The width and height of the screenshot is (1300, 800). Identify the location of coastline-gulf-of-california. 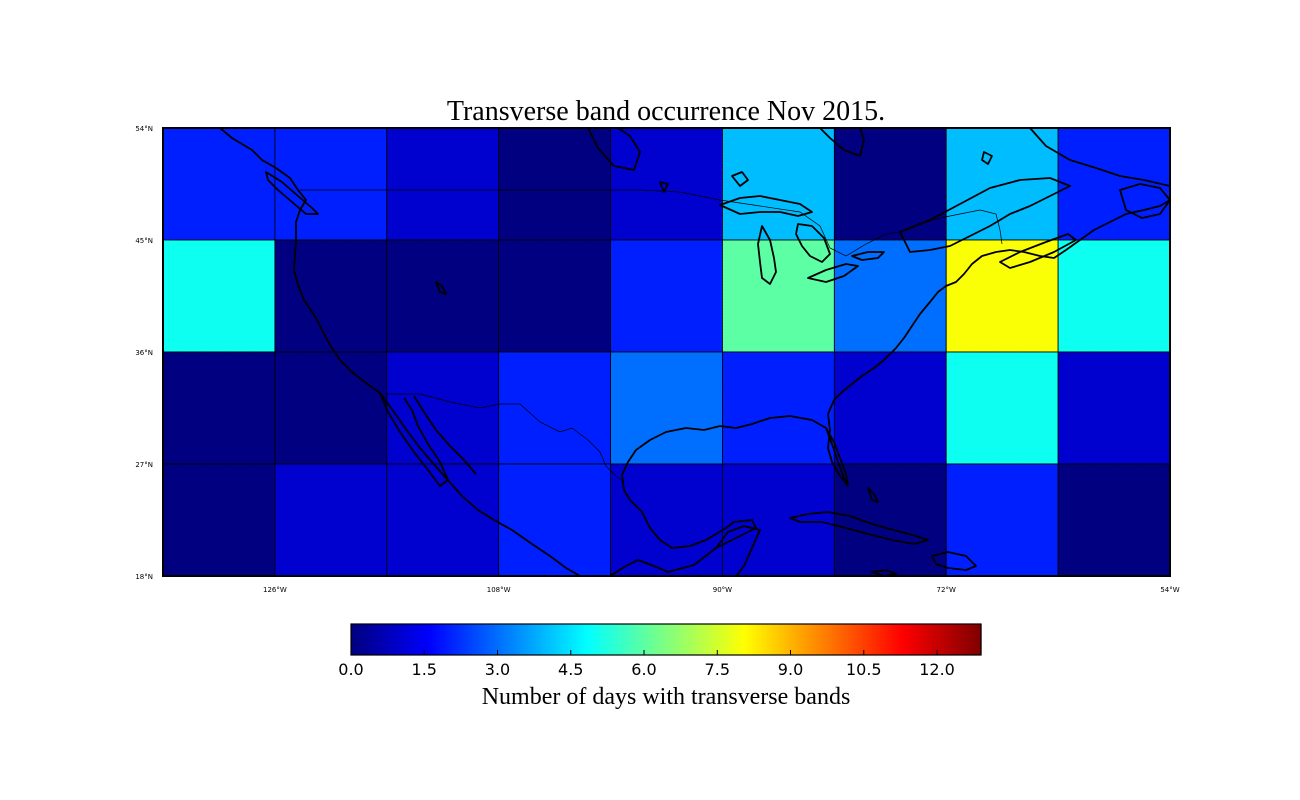
(445, 435).